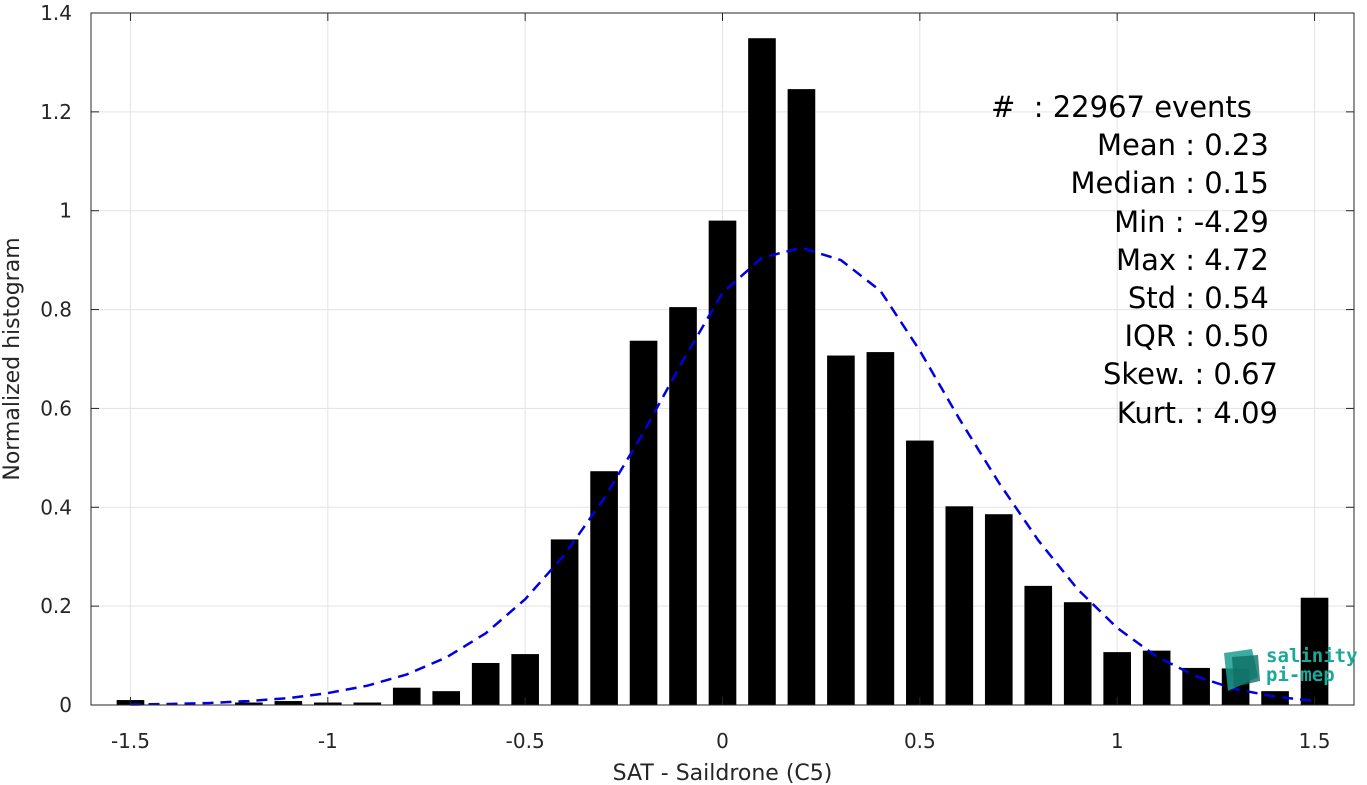 The image size is (1367, 785). I want to click on logo-line1: salinity, so click(1312, 656).